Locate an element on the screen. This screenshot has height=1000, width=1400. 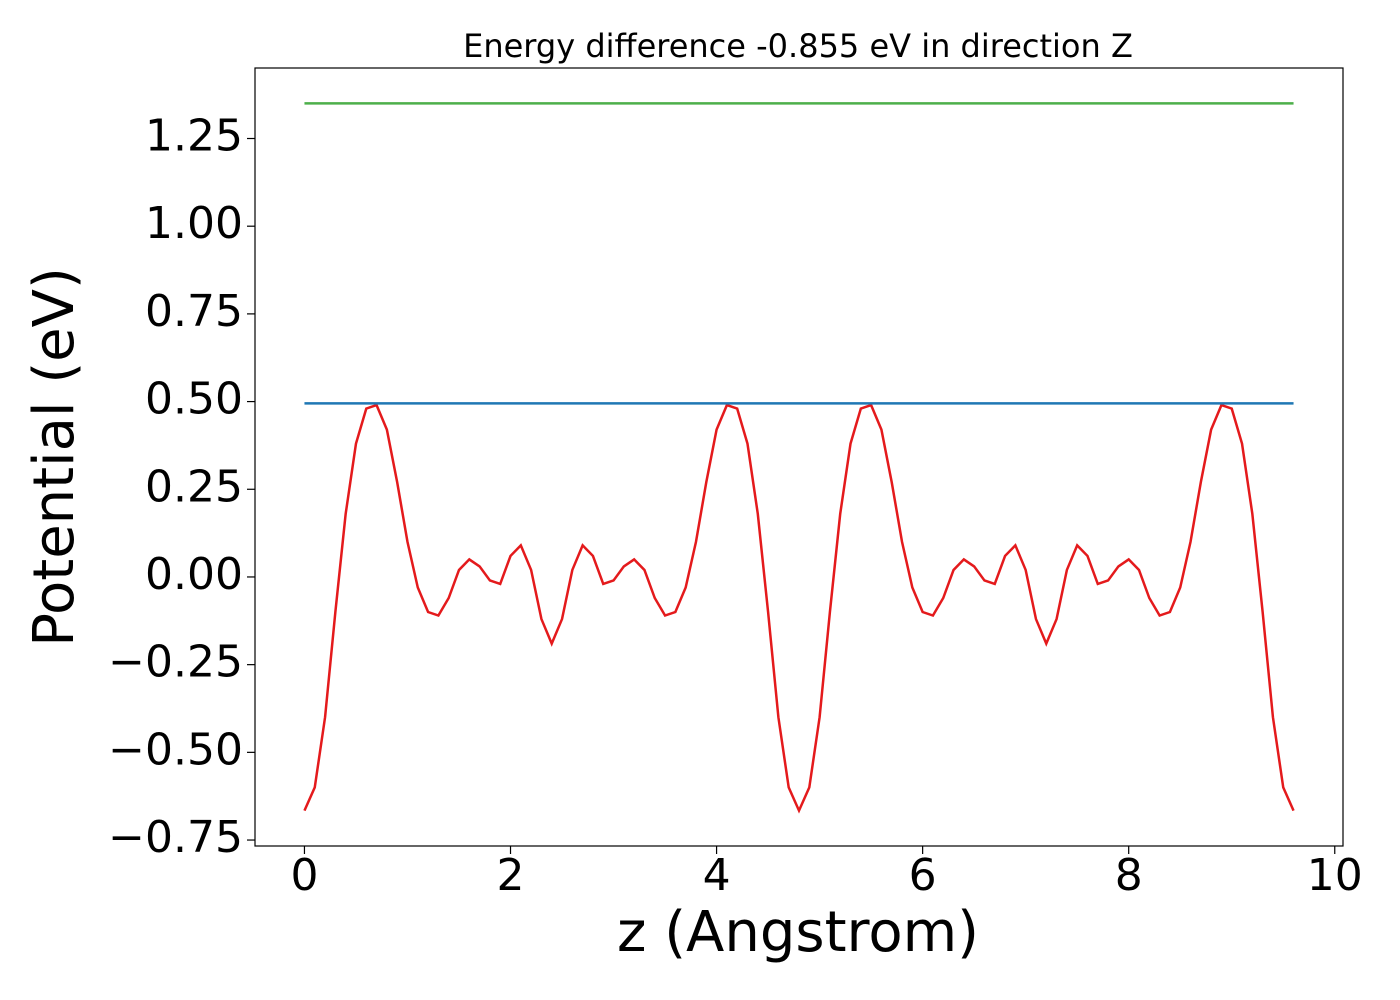
y-tick-label: 0.50 is located at coordinates (194, 399).